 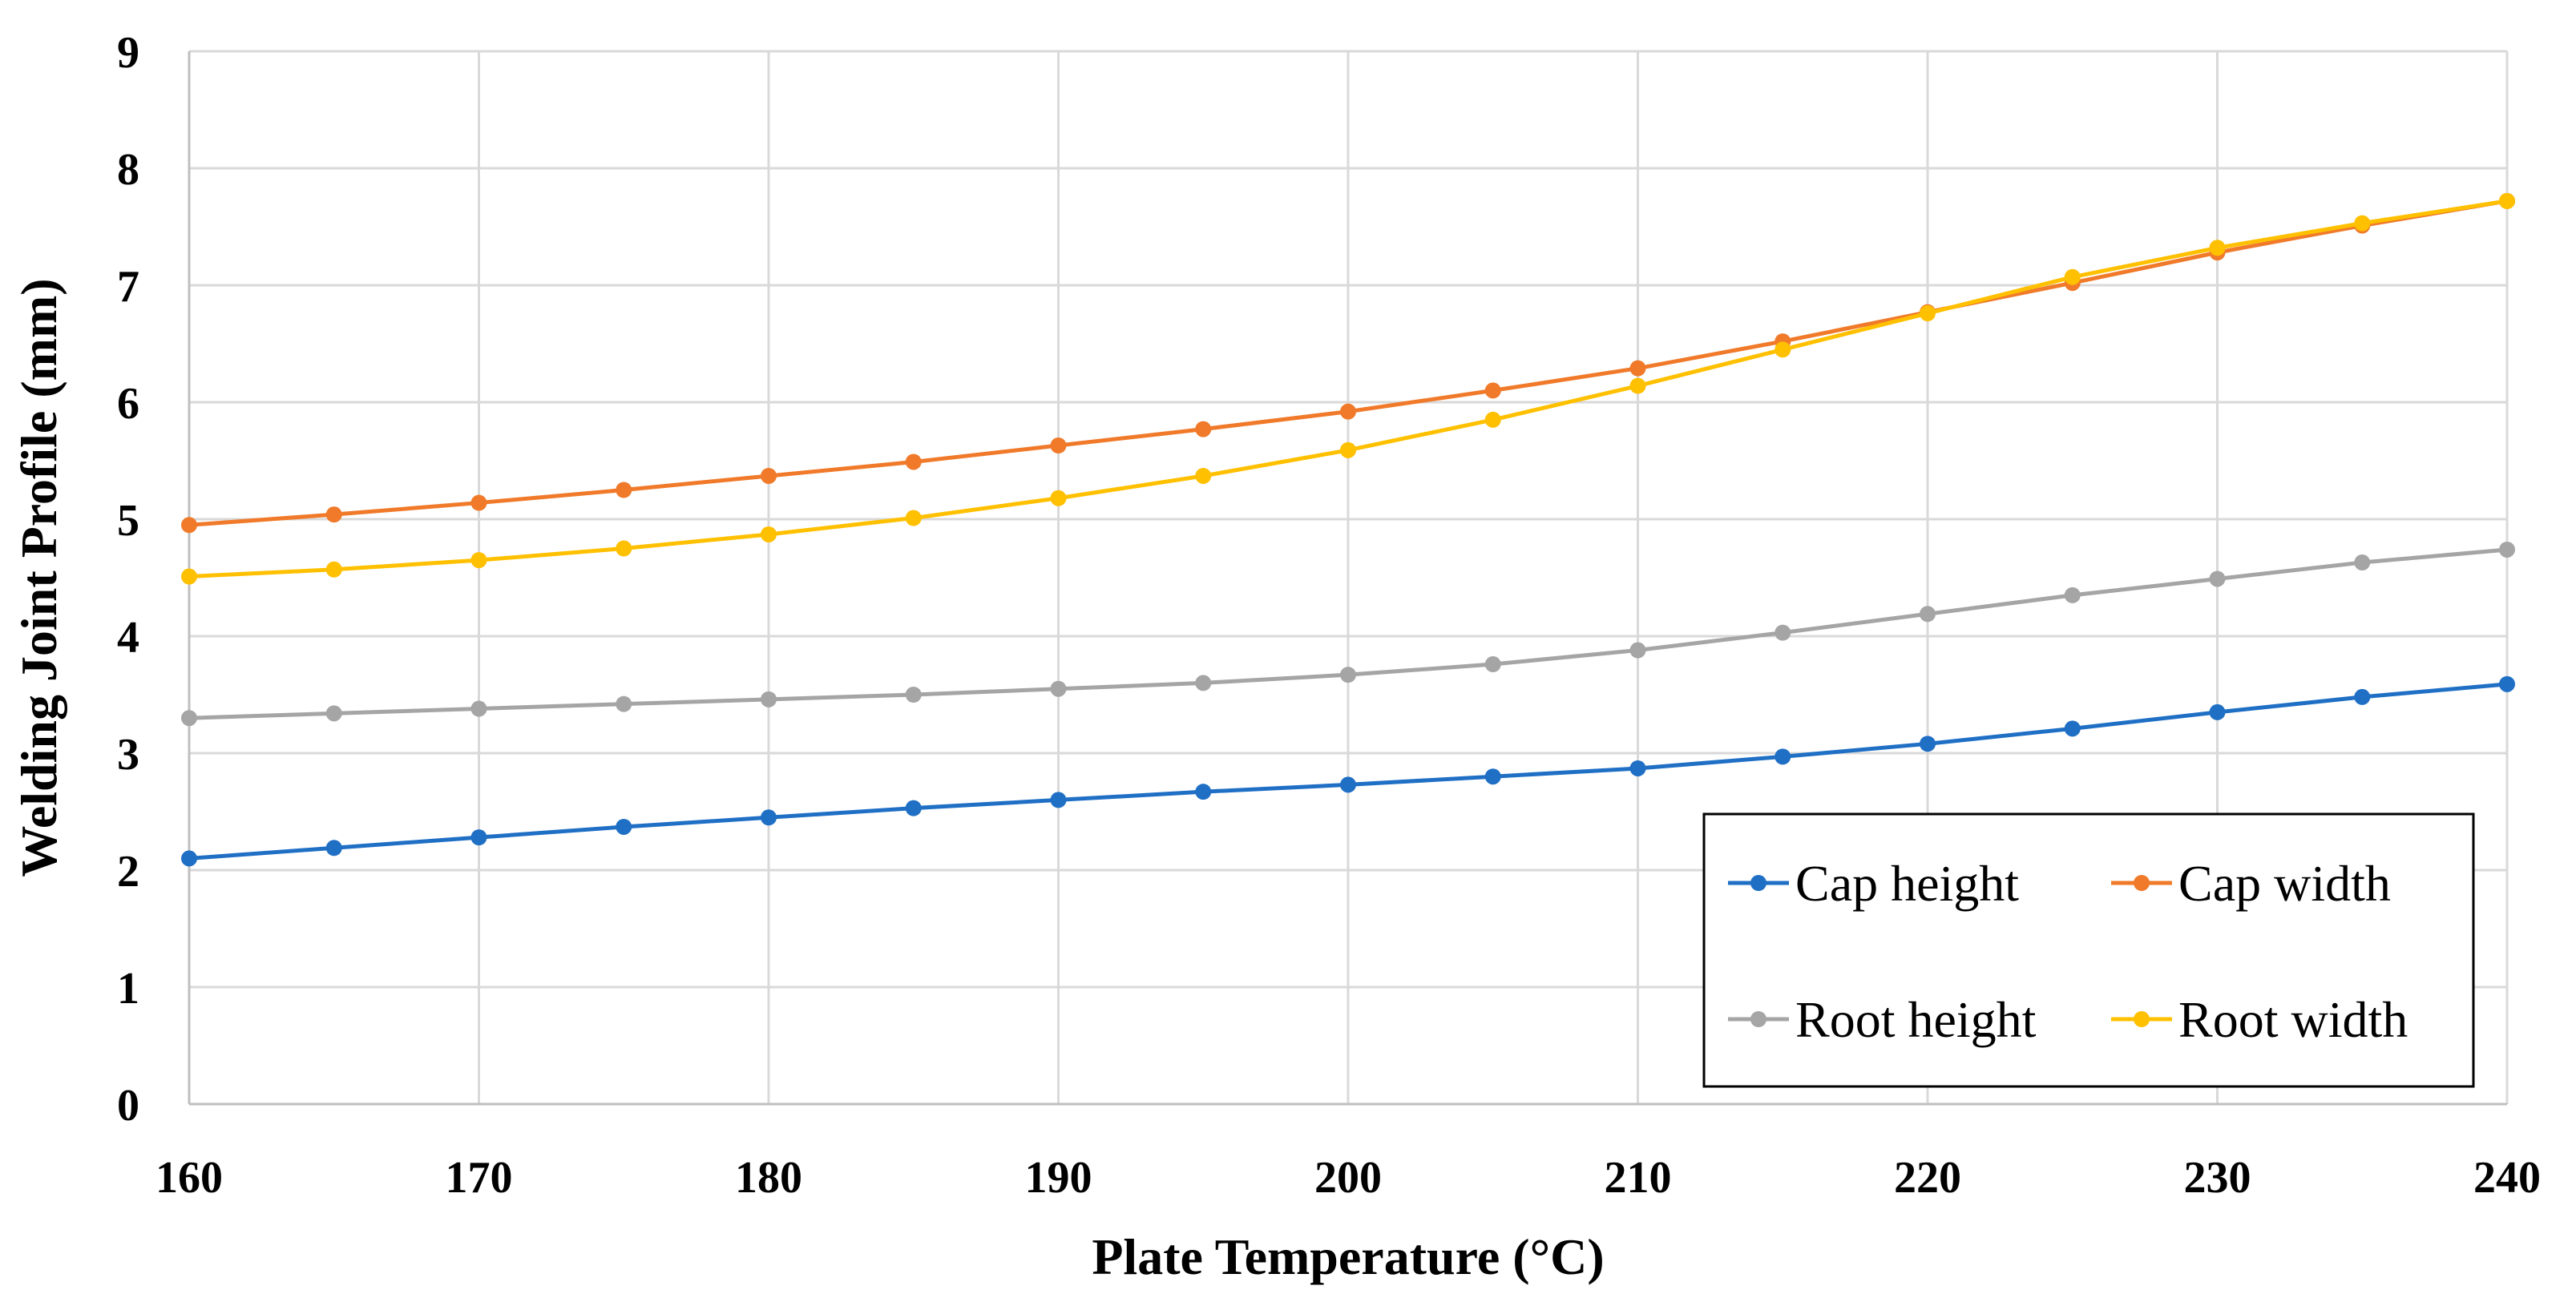 What do you see at coordinates (1638, 1178) in the screenshot?
I see `x-tick-label: 210` at bounding box center [1638, 1178].